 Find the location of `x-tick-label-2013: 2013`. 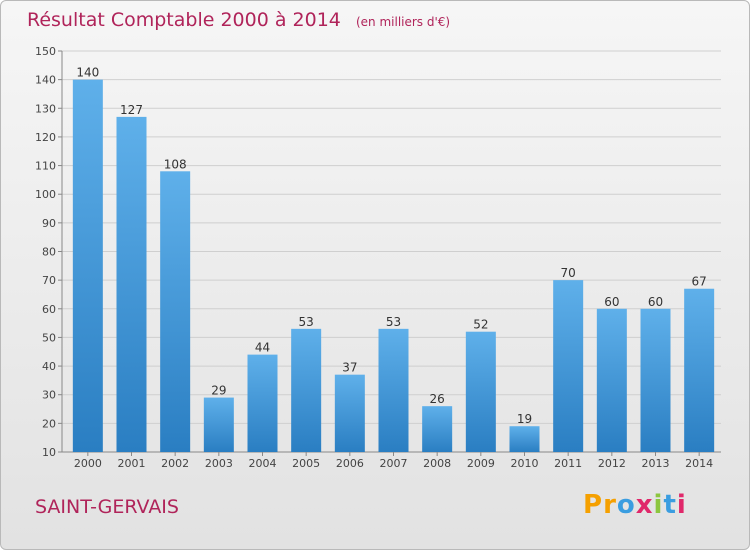

x-tick-label-2013: 2013 is located at coordinates (656, 463).